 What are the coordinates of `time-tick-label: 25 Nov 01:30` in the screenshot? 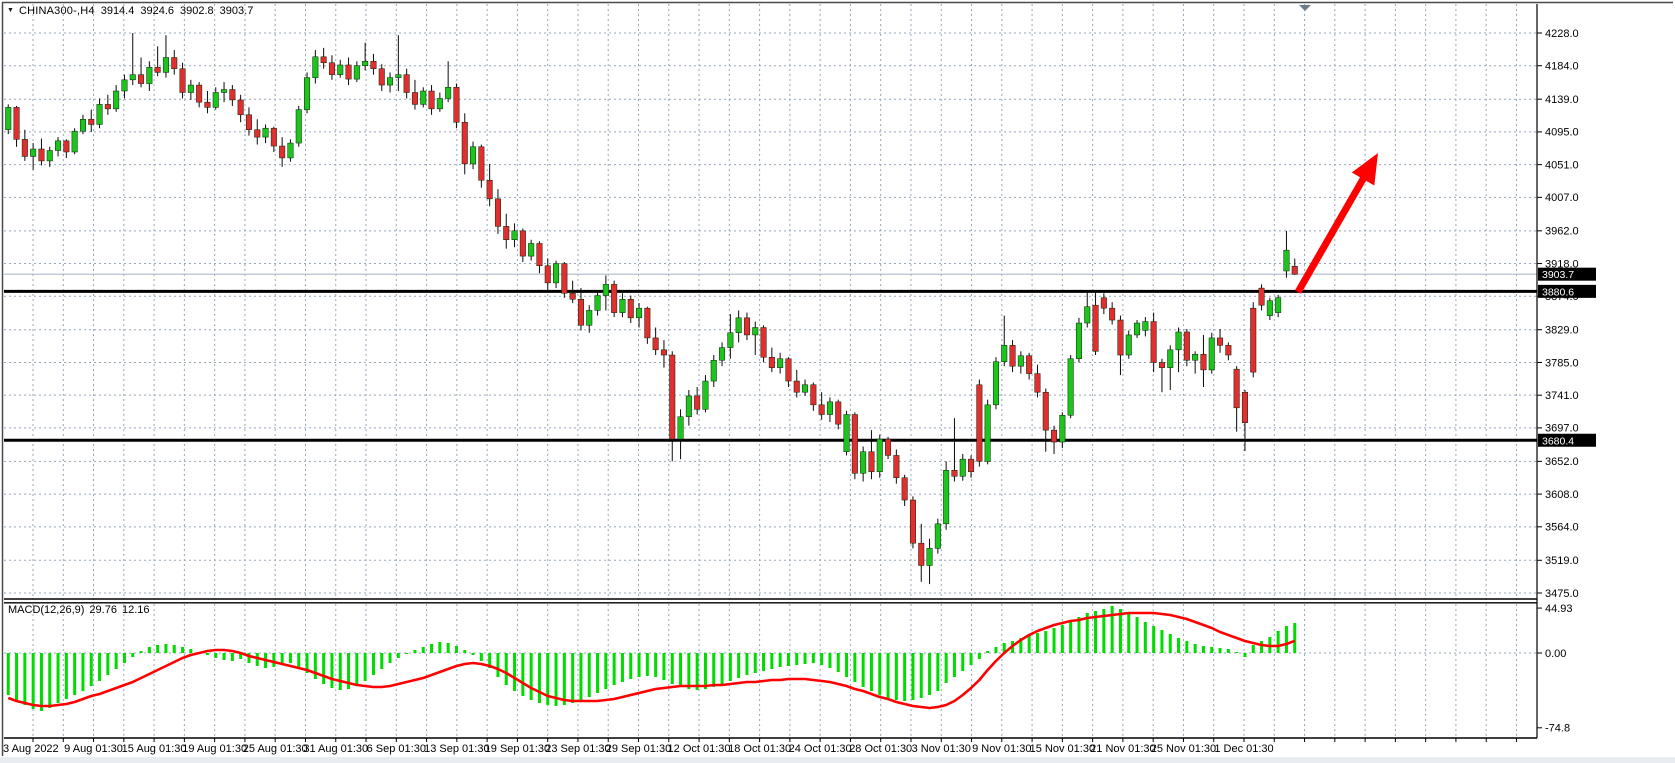 It's located at (1183, 749).